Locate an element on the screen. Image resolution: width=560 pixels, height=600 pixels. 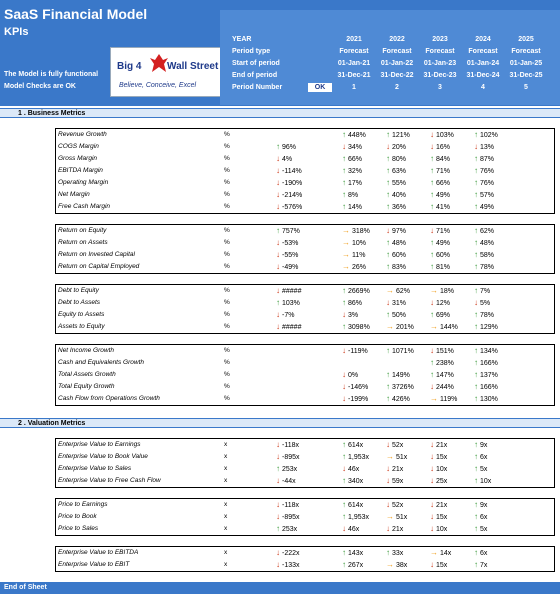
metric-cell: ↑ 87% is located at coordinates (496, 159).